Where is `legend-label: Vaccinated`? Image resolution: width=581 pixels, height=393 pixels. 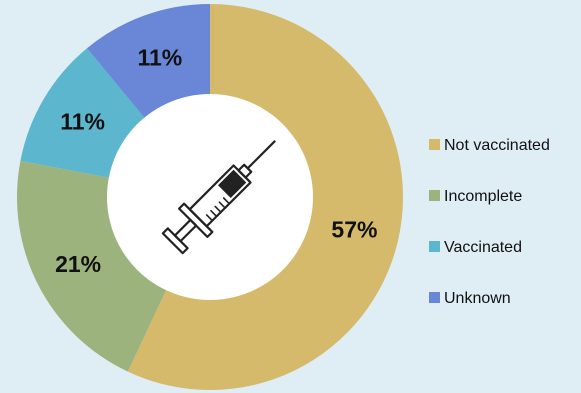 legend-label: Vaccinated is located at coordinates (483, 247).